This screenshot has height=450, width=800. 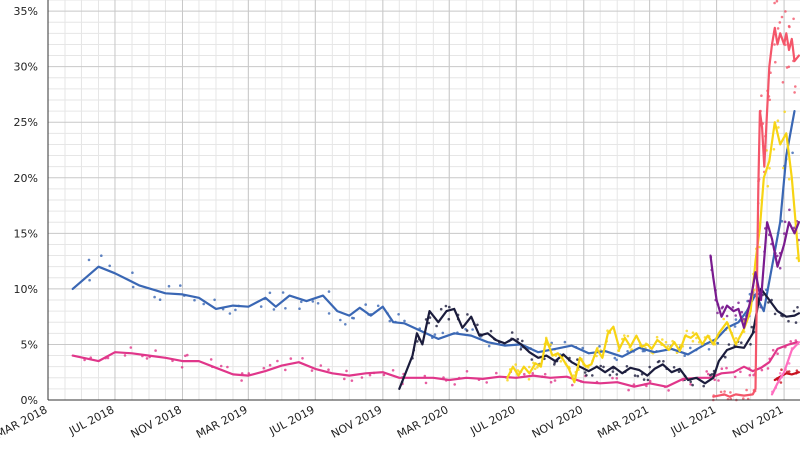 What do you see at coordinates (557, 422) in the screenshot?
I see `x-tick-label: NOV 2020` at bounding box center [557, 422].